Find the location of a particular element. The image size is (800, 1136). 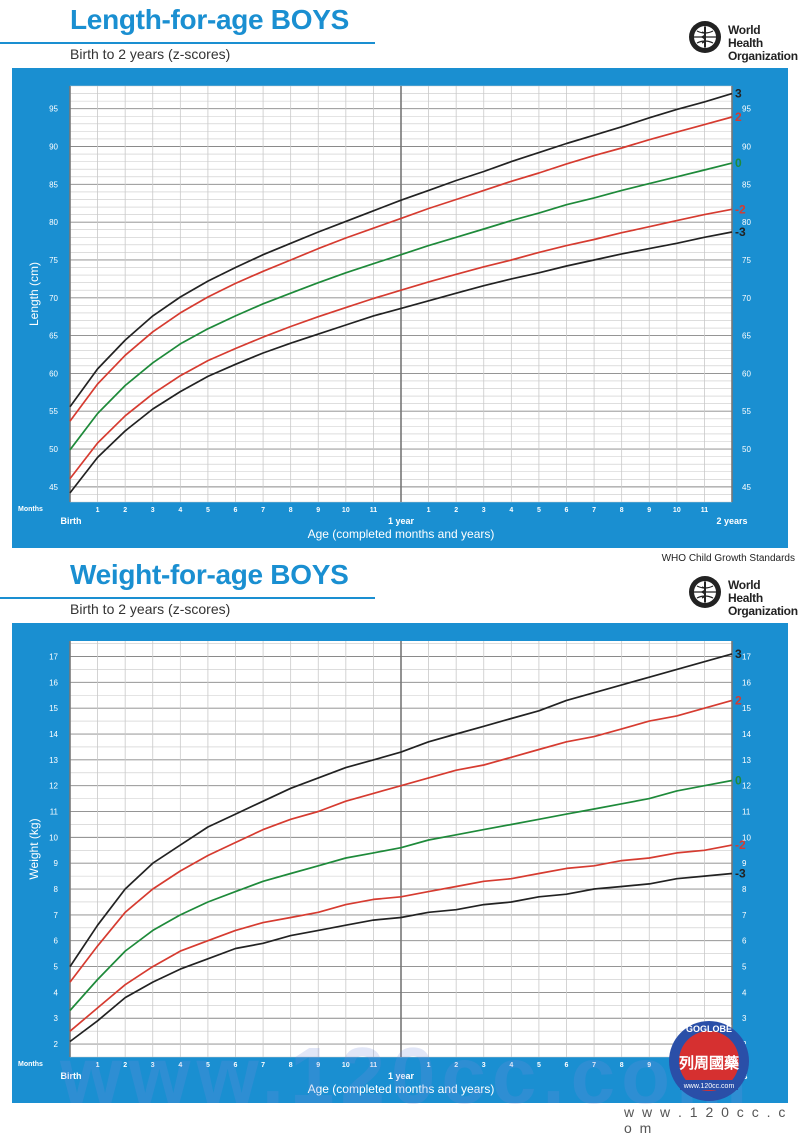

y-tick-label-right: 9 is located at coordinates (744, 863).